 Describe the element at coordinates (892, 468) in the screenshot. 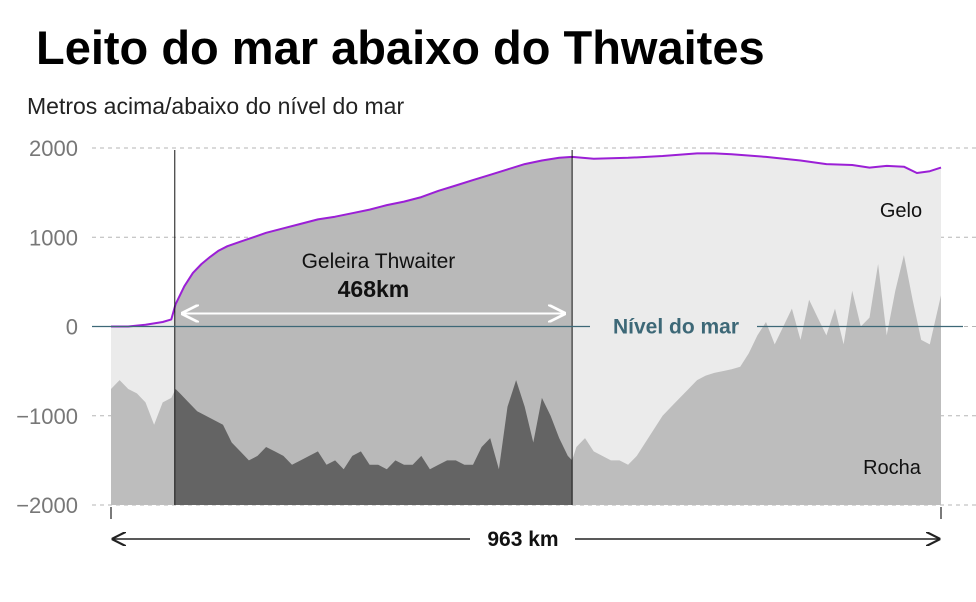

I see `legend-rock-label: Rocha` at that location.